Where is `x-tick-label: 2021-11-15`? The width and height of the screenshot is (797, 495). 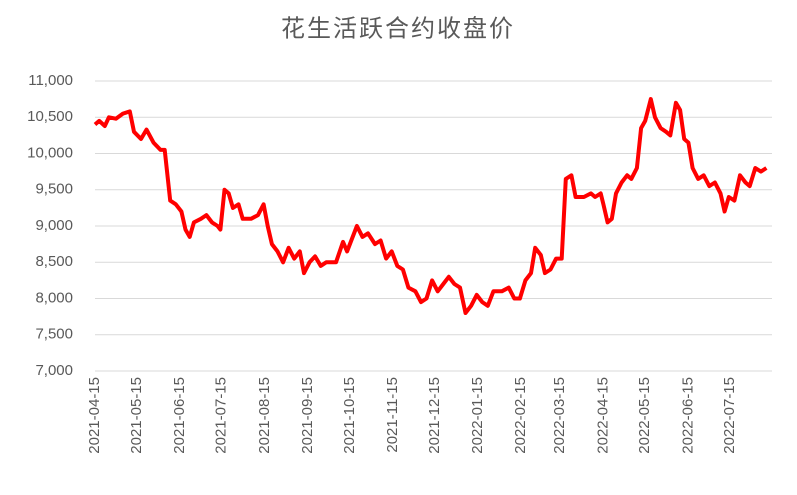 x-tick-label: 2021-11-15 is located at coordinates (392, 415).